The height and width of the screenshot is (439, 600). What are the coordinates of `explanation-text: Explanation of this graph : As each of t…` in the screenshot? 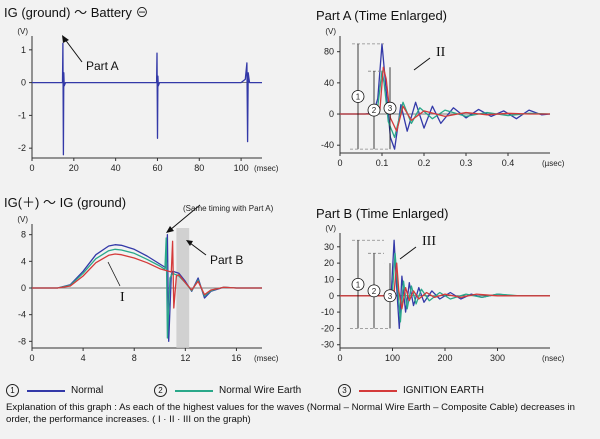 It's located at (290, 413).